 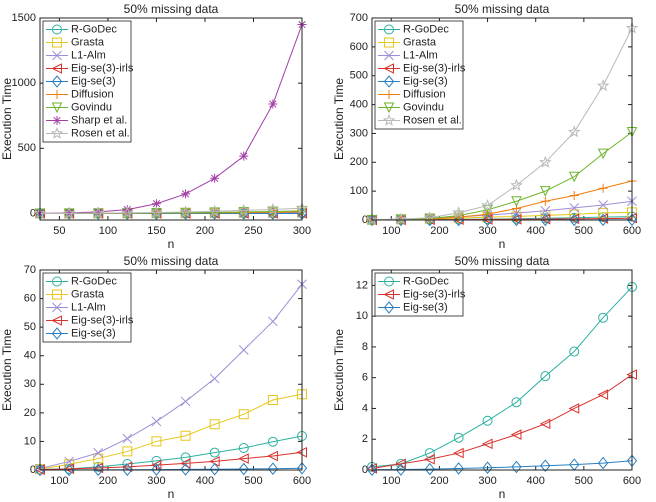 I want to click on legend-label: Govindu, so click(x=91, y=107).